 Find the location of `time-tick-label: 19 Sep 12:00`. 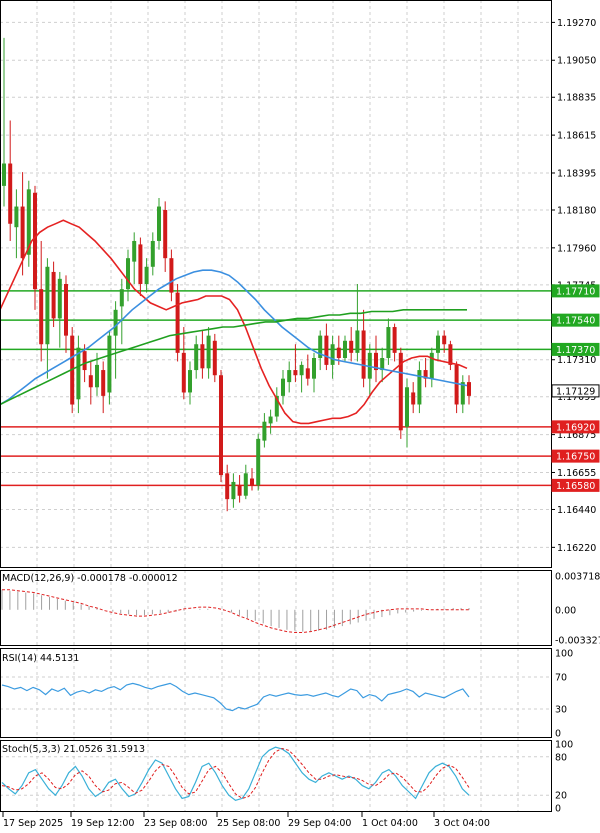

time-tick-label: 19 Sep 12:00 is located at coordinates (102, 823).